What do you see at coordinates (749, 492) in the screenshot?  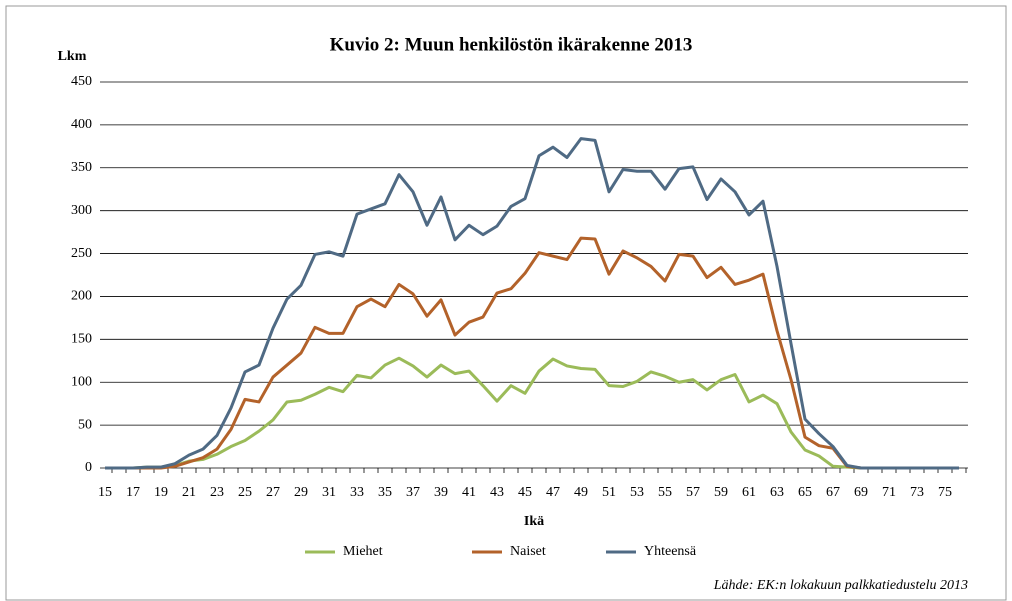 I see `x-tick-label: 61` at bounding box center [749, 492].